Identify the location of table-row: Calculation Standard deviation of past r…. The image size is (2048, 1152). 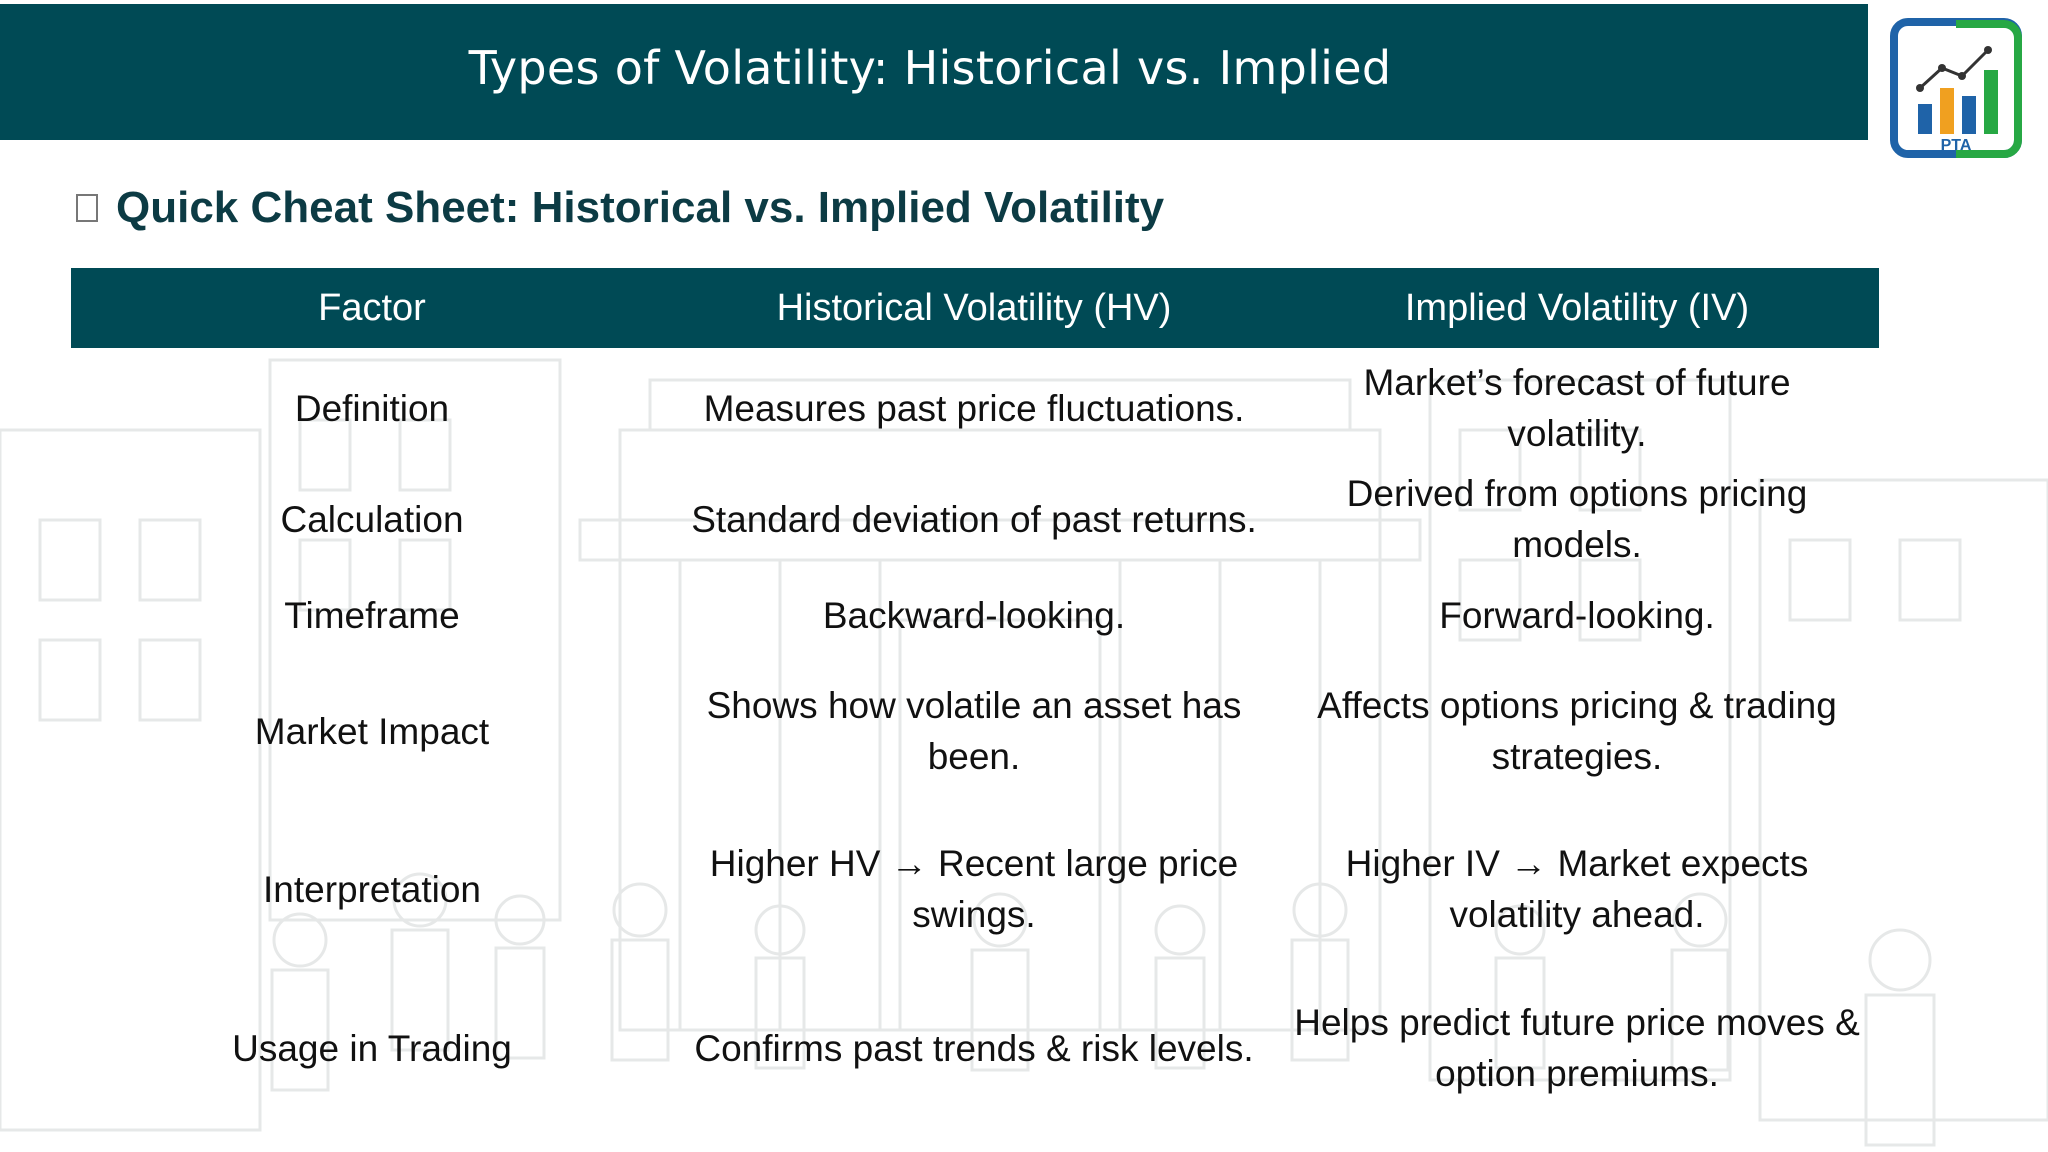
(975, 519).